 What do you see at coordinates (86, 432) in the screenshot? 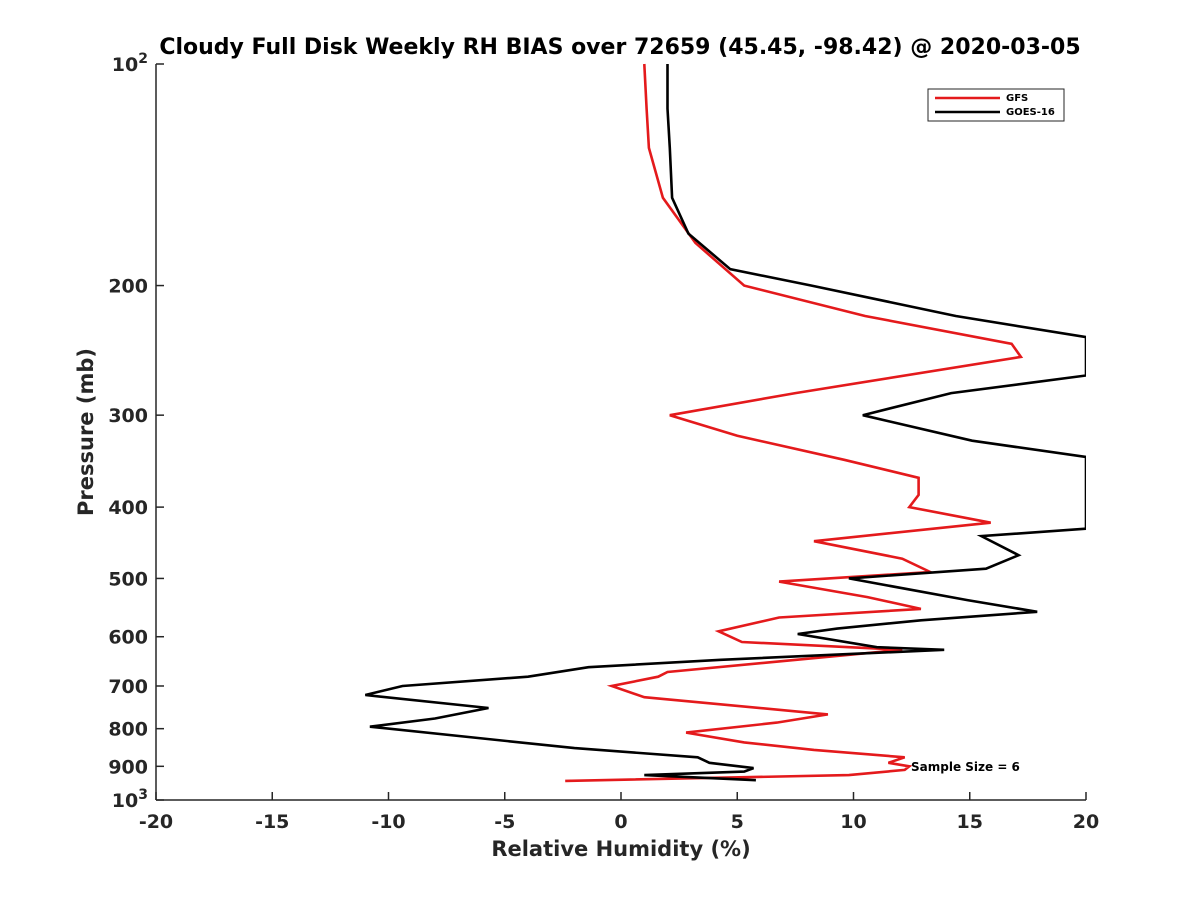
I see `y-axis-label: Pressure (mb)` at bounding box center [86, 432].